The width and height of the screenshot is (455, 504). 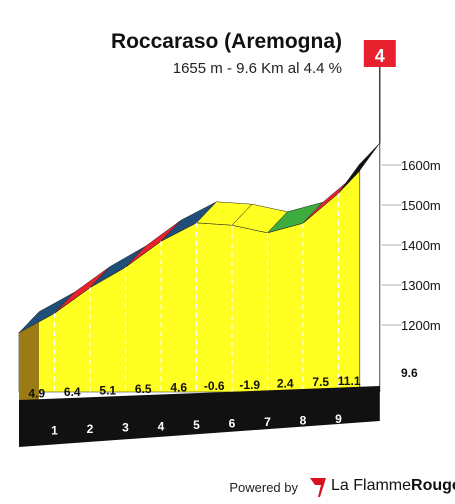 What do you see at coordinates (267, 422) in the screenshot?
I see `km-label: 7` at bounding box center [267, 422].